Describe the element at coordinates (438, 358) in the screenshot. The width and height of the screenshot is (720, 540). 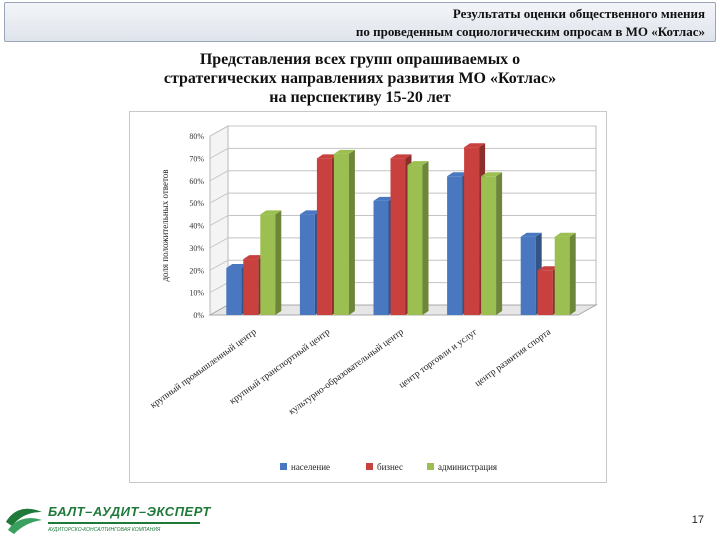
I see `x-tick-label: центр торговли и услуг` at that location.